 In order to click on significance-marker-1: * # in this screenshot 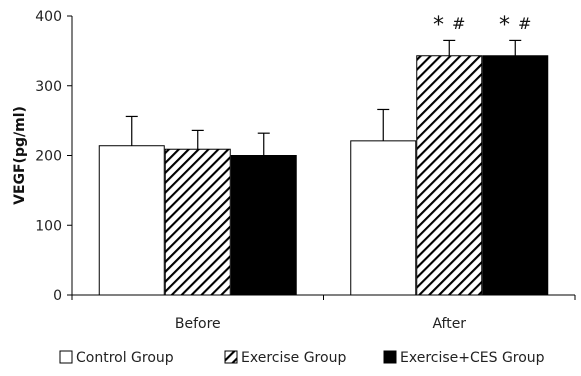, I will do `click(515, 25)`.